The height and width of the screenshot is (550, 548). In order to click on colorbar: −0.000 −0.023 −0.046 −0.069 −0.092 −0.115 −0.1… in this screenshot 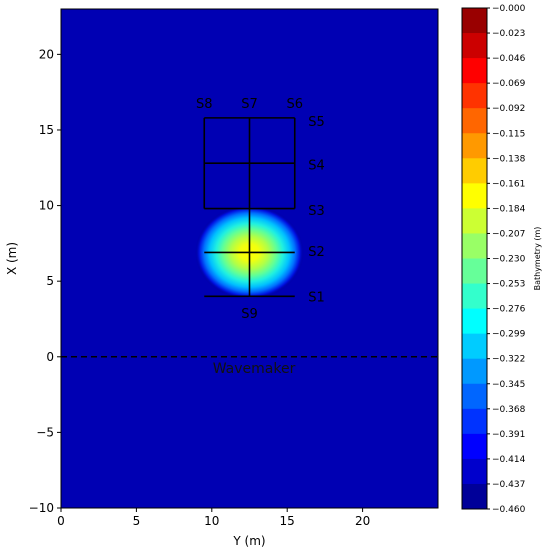, I will do `click(493, 259)`.